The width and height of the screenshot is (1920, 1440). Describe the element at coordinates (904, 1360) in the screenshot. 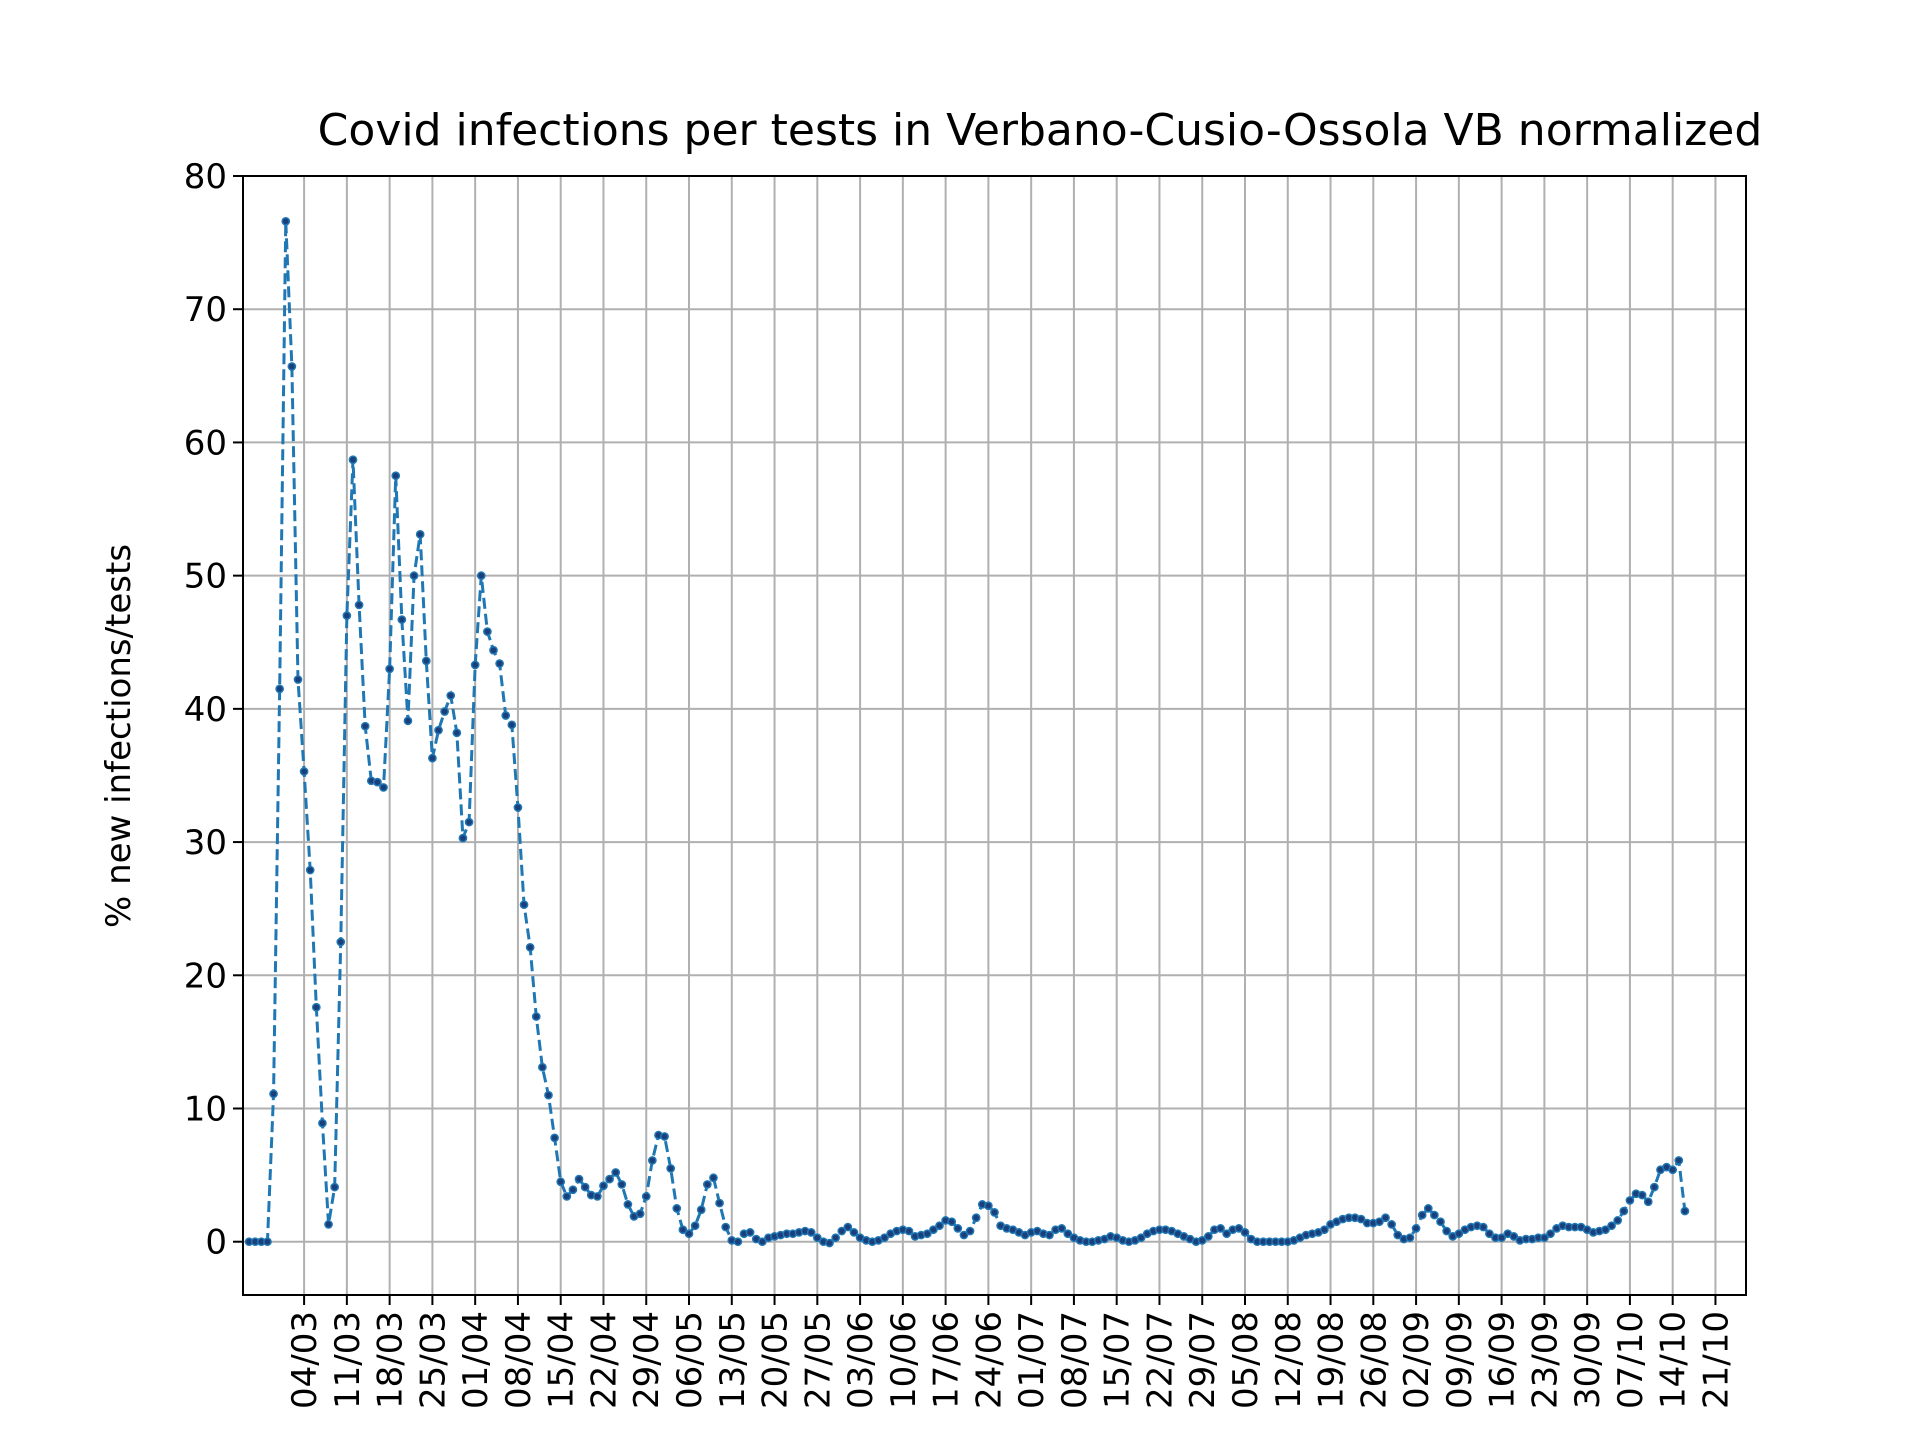

I see `x-tick-label: 10/06` at that location.